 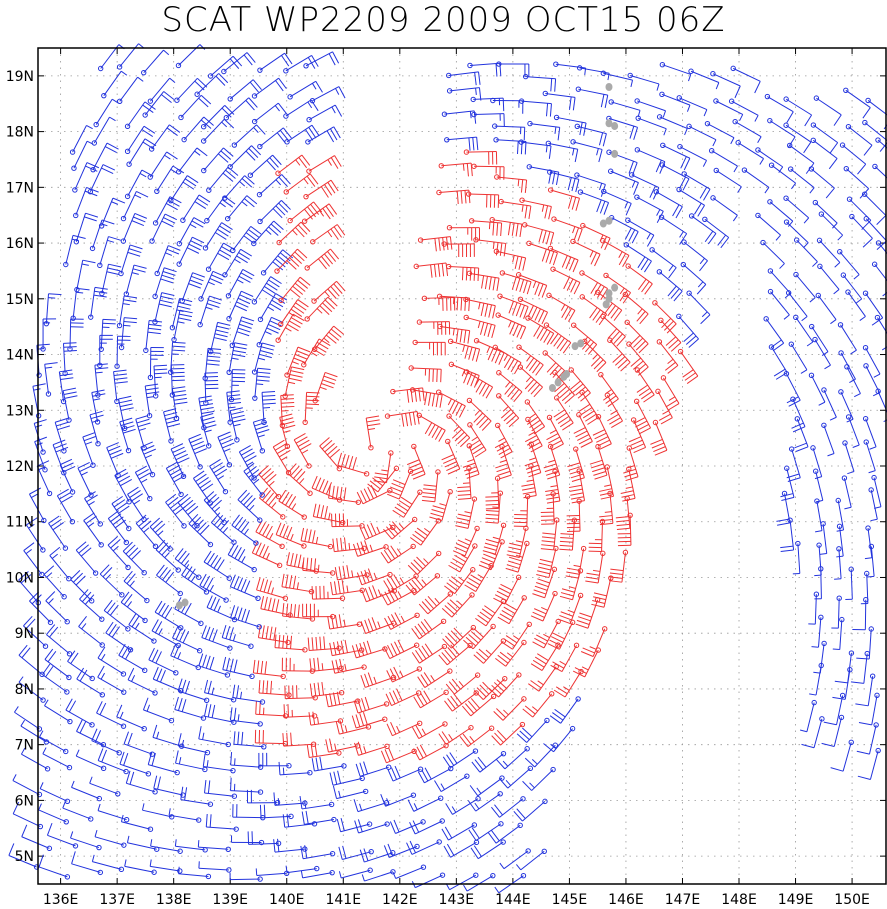 I want to click on lat-label: 9N, so click(x=24, y=634).